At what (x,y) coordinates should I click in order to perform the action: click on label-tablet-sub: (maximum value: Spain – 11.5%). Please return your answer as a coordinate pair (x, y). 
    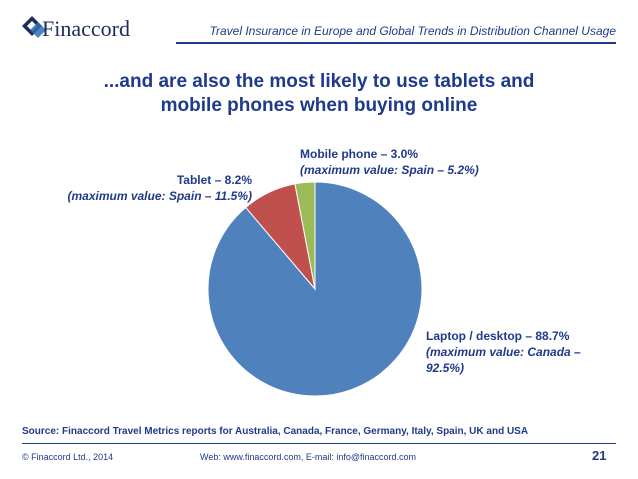
    Looking at the image, I should click on (159, 196).